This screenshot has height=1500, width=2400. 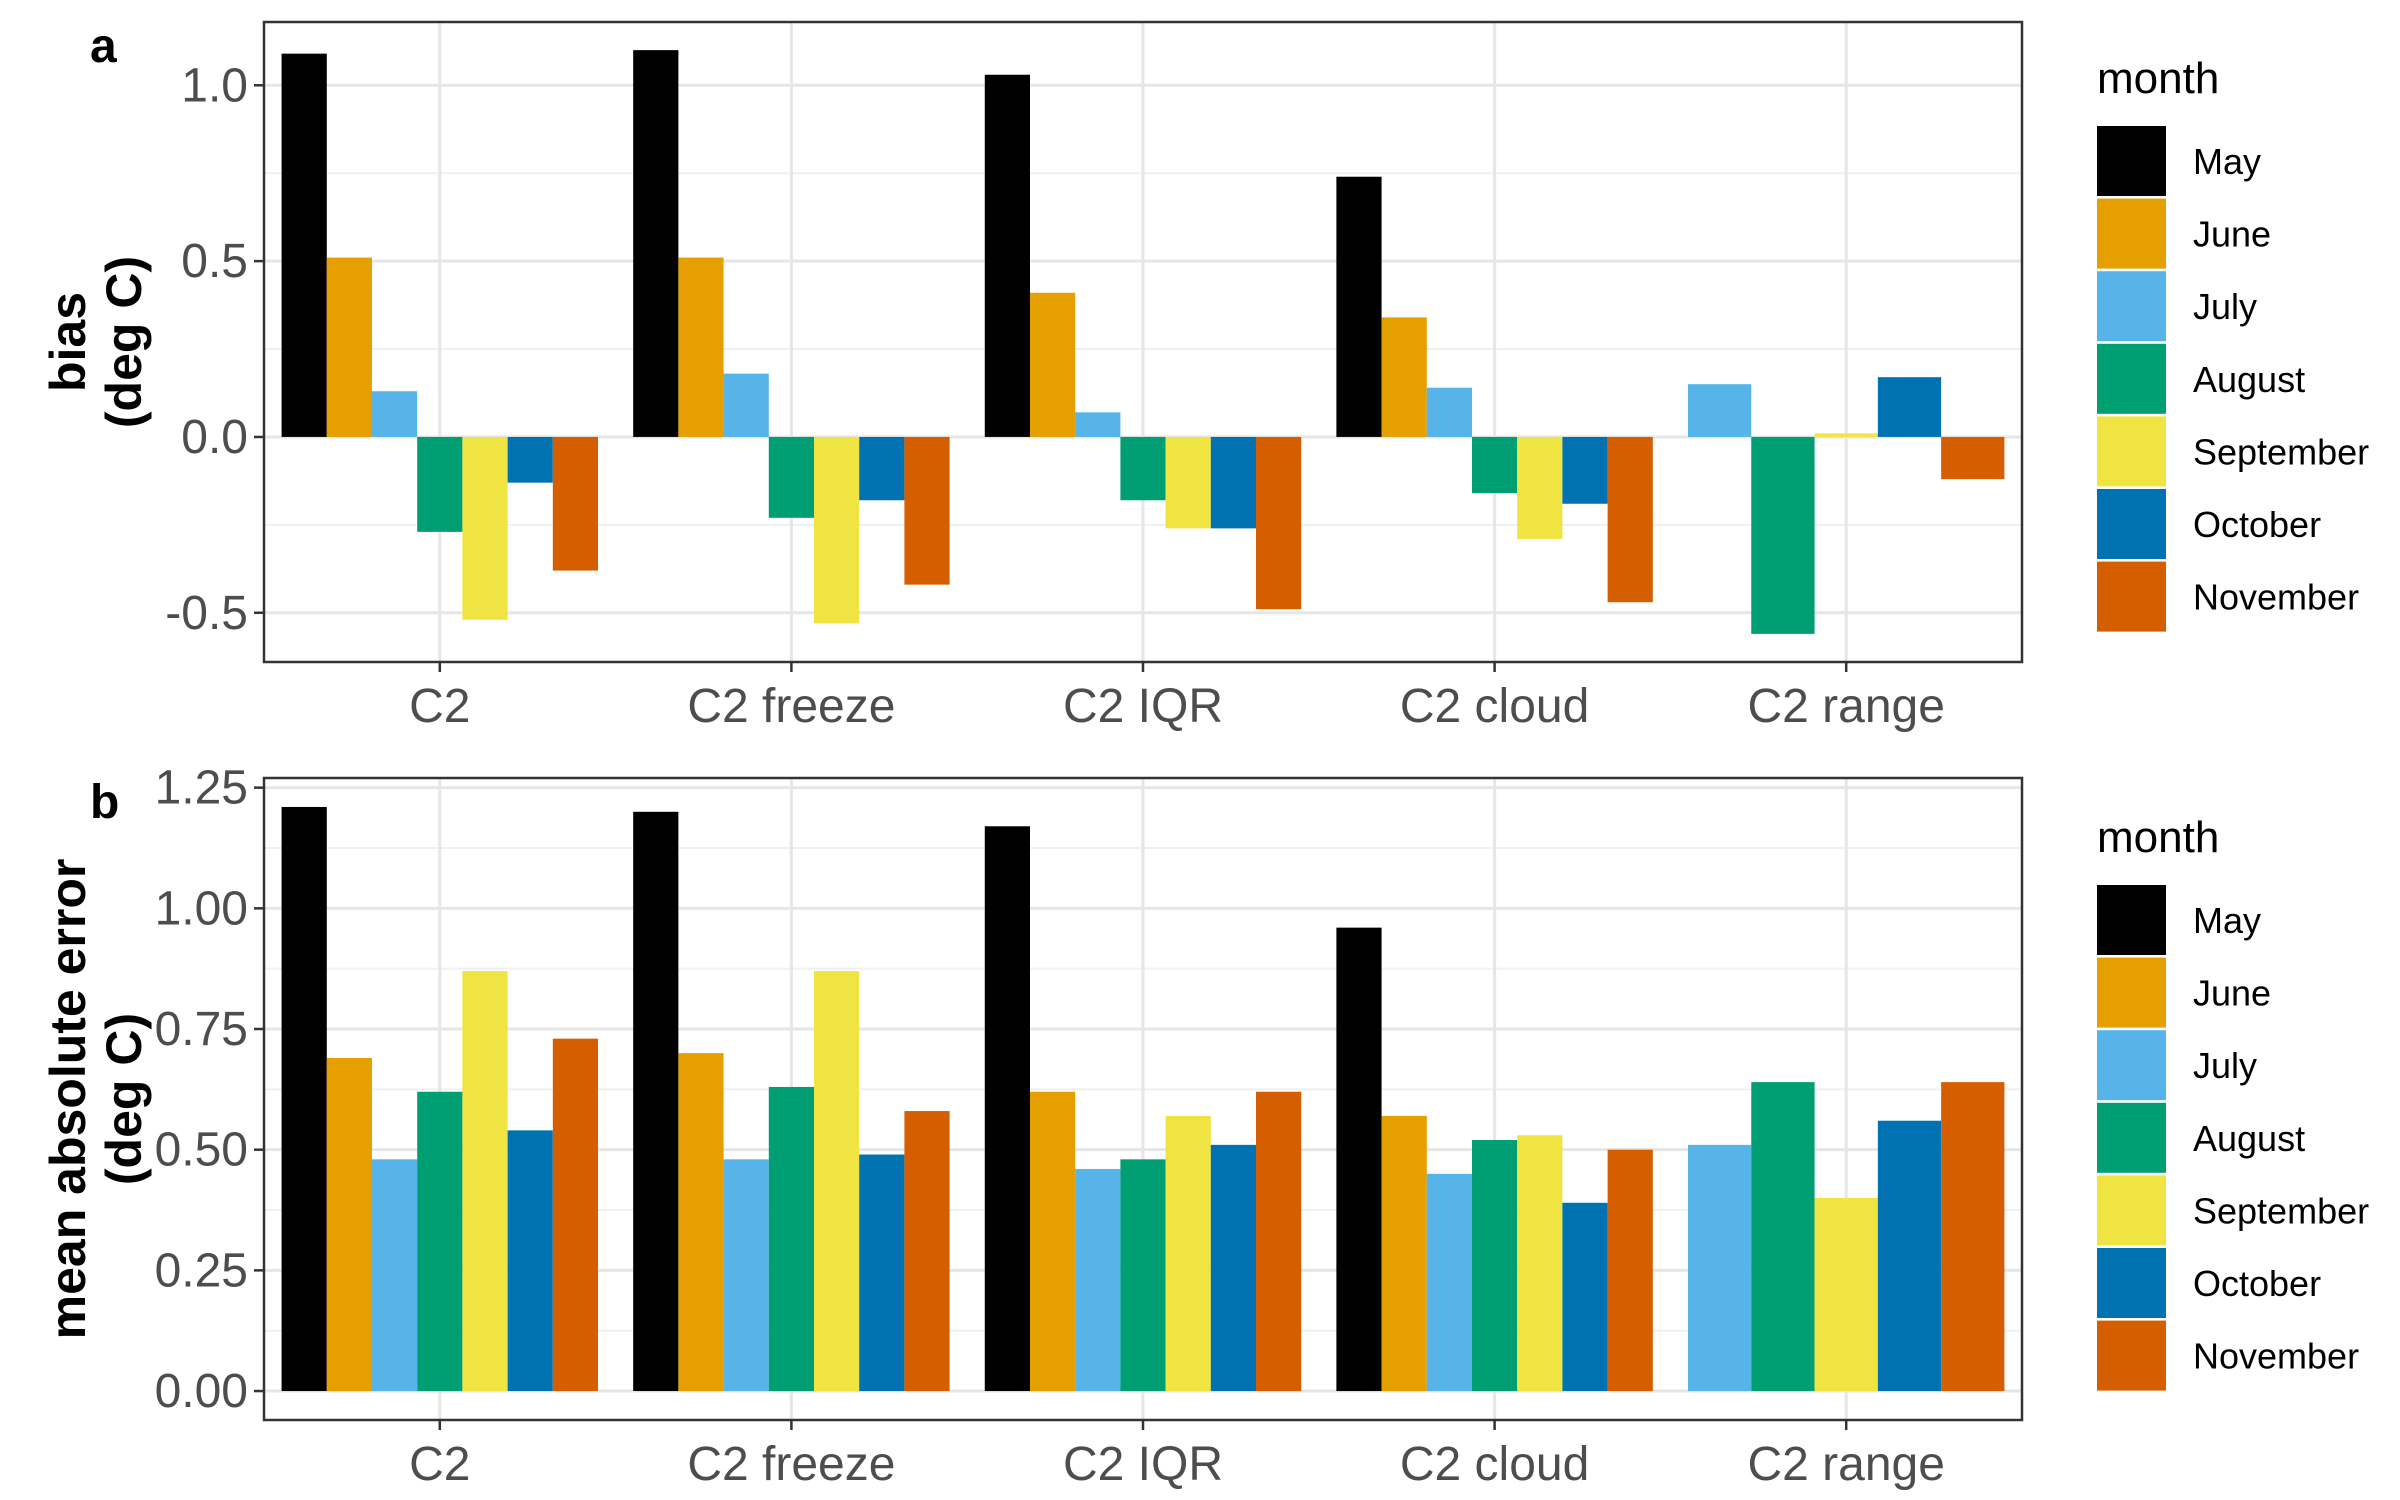 I want to click on bar-september-c2-range, so click(x=1846, y=435).